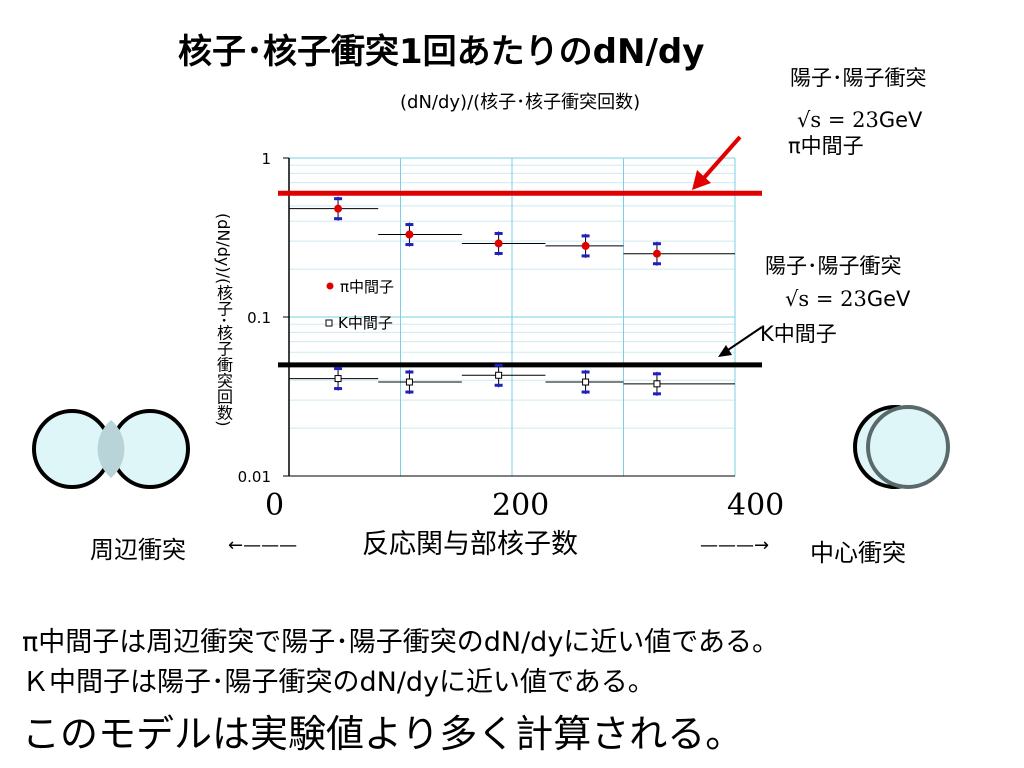  Describe the element at coordinates (138, 550) in the screenshot. I see `peripheral-label: 周辺衝突` at that location.